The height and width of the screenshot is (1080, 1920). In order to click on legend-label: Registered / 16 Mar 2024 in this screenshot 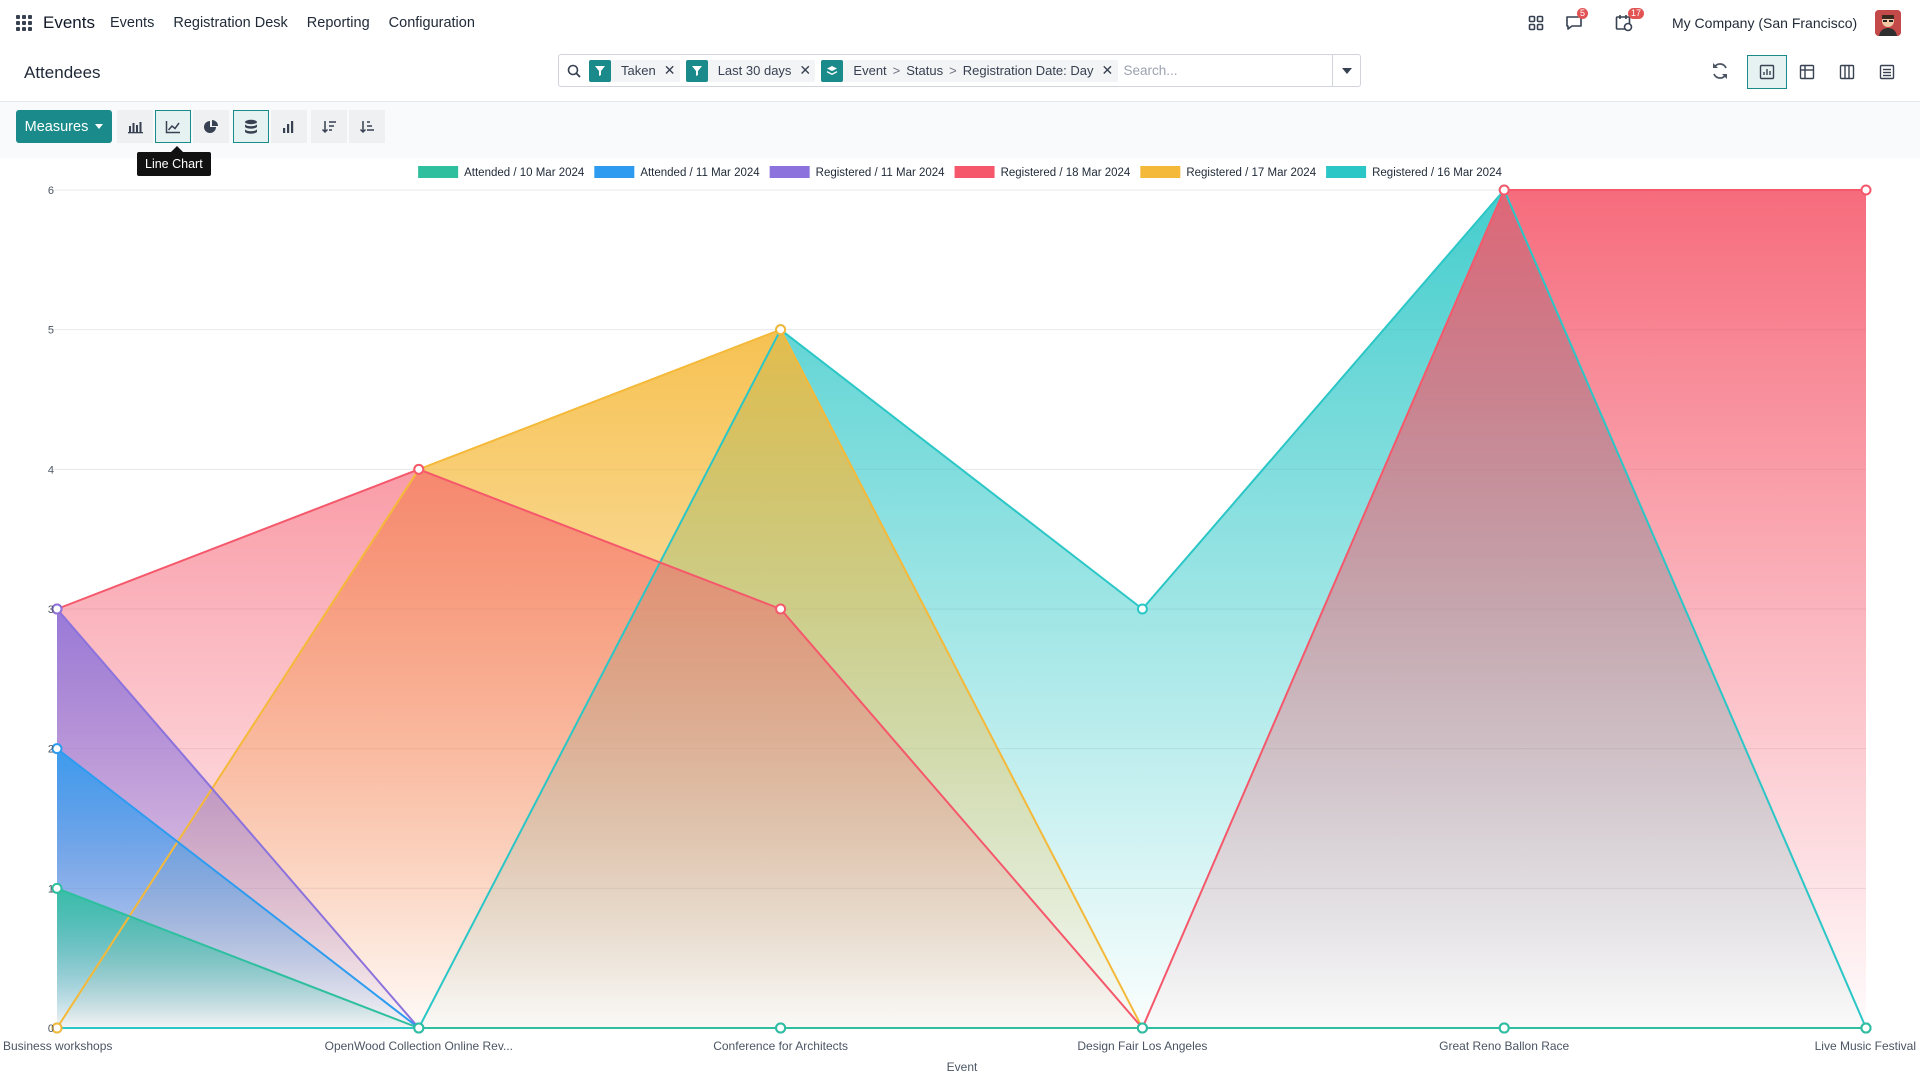, I will do `click(1437, 173)`.